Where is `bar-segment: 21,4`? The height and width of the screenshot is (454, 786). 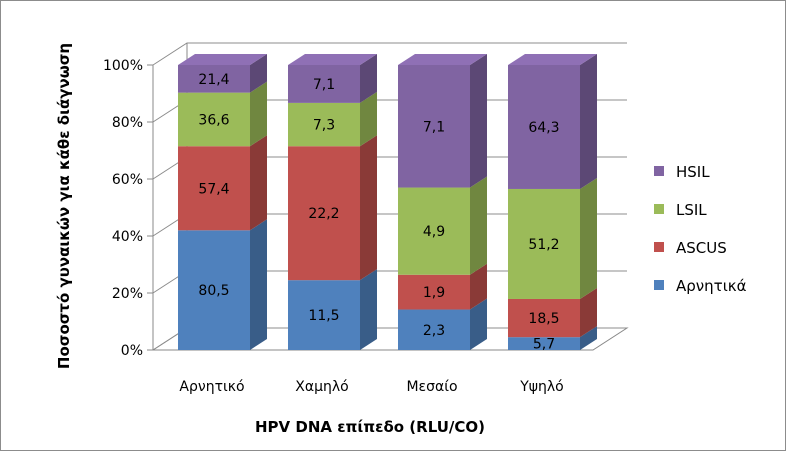
bar-segment: 21,4 is located at coordinates (222, 73).